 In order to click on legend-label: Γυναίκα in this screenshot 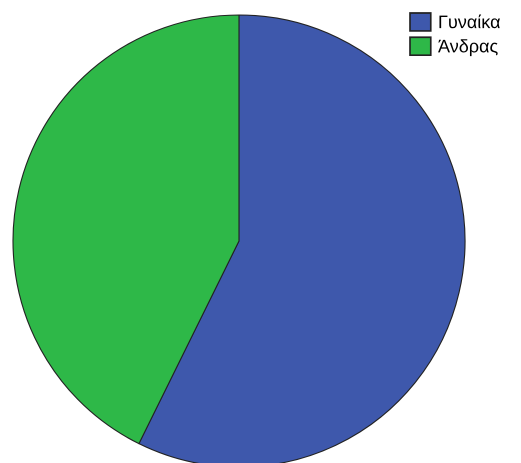, I will do `click(469, 21)`.